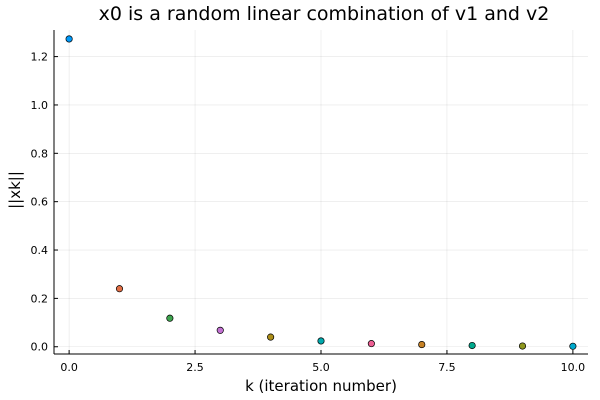 The width and height of the screenshot is (600, 400). What do you see at coordinates (321, 367) in the screenshot?
I see `x-tick-label: 5.0` at bounding box center [321, 367].